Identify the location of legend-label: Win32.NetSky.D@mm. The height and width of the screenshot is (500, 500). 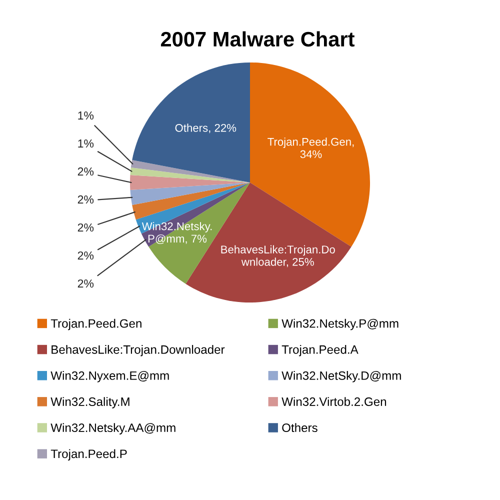
(341, 376).